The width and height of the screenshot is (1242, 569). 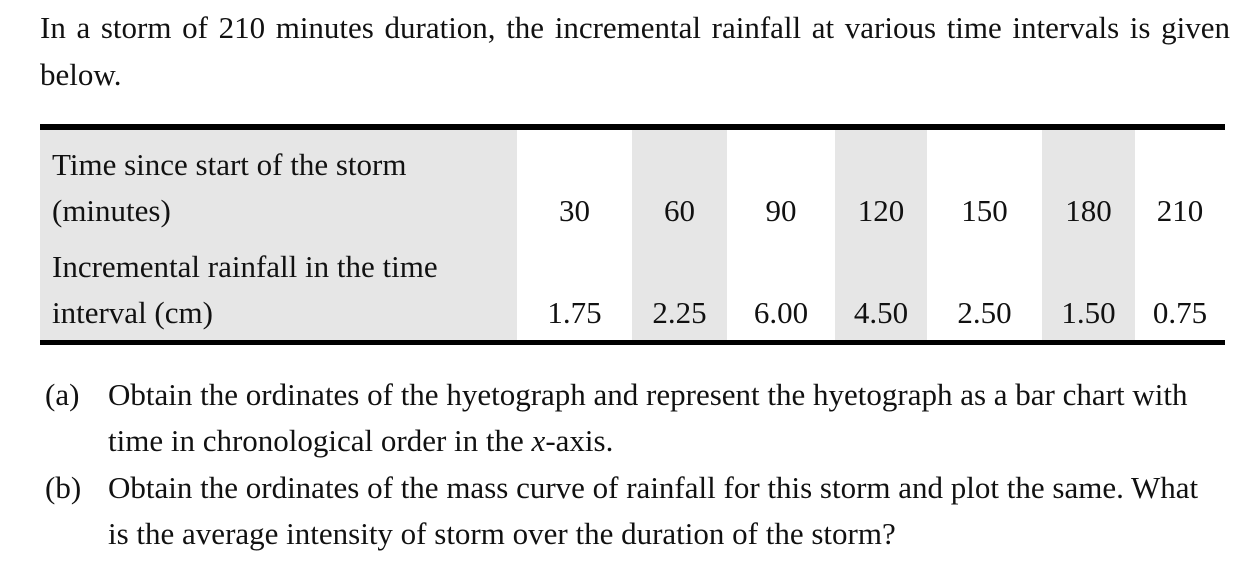 I want to click on table-cell: 1.50, so click(x=1088, y=290).